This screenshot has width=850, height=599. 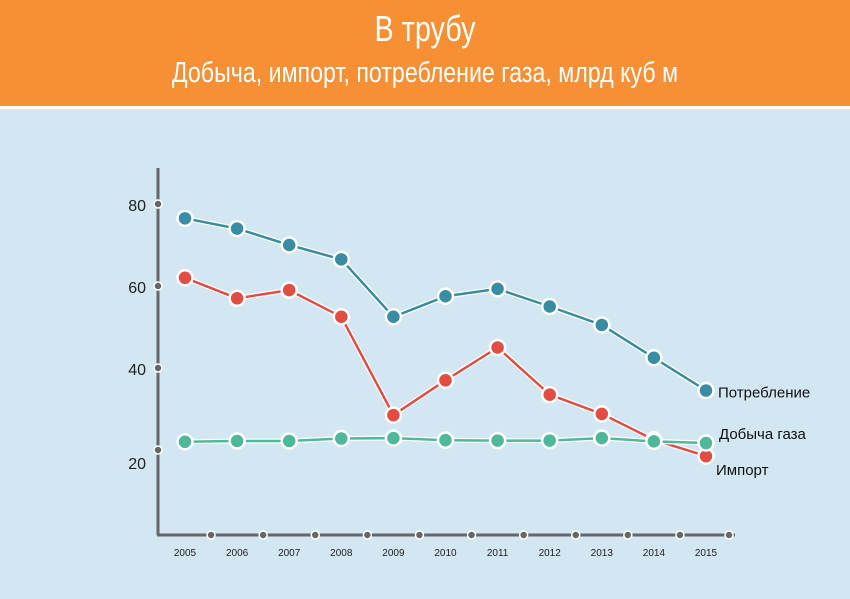 What do you see at coordinates (237, 553) in the screenshot?
I see `x-tick-label: 2006` at bounding box center [237, 553].